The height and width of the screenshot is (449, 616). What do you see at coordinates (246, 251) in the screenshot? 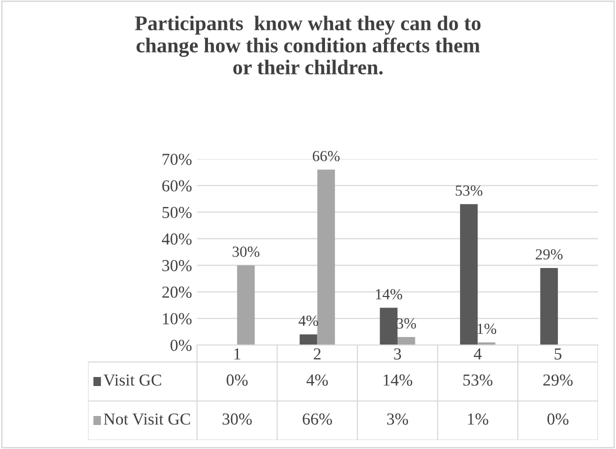
I see `text: 30%` at bounding box center [246, 251].